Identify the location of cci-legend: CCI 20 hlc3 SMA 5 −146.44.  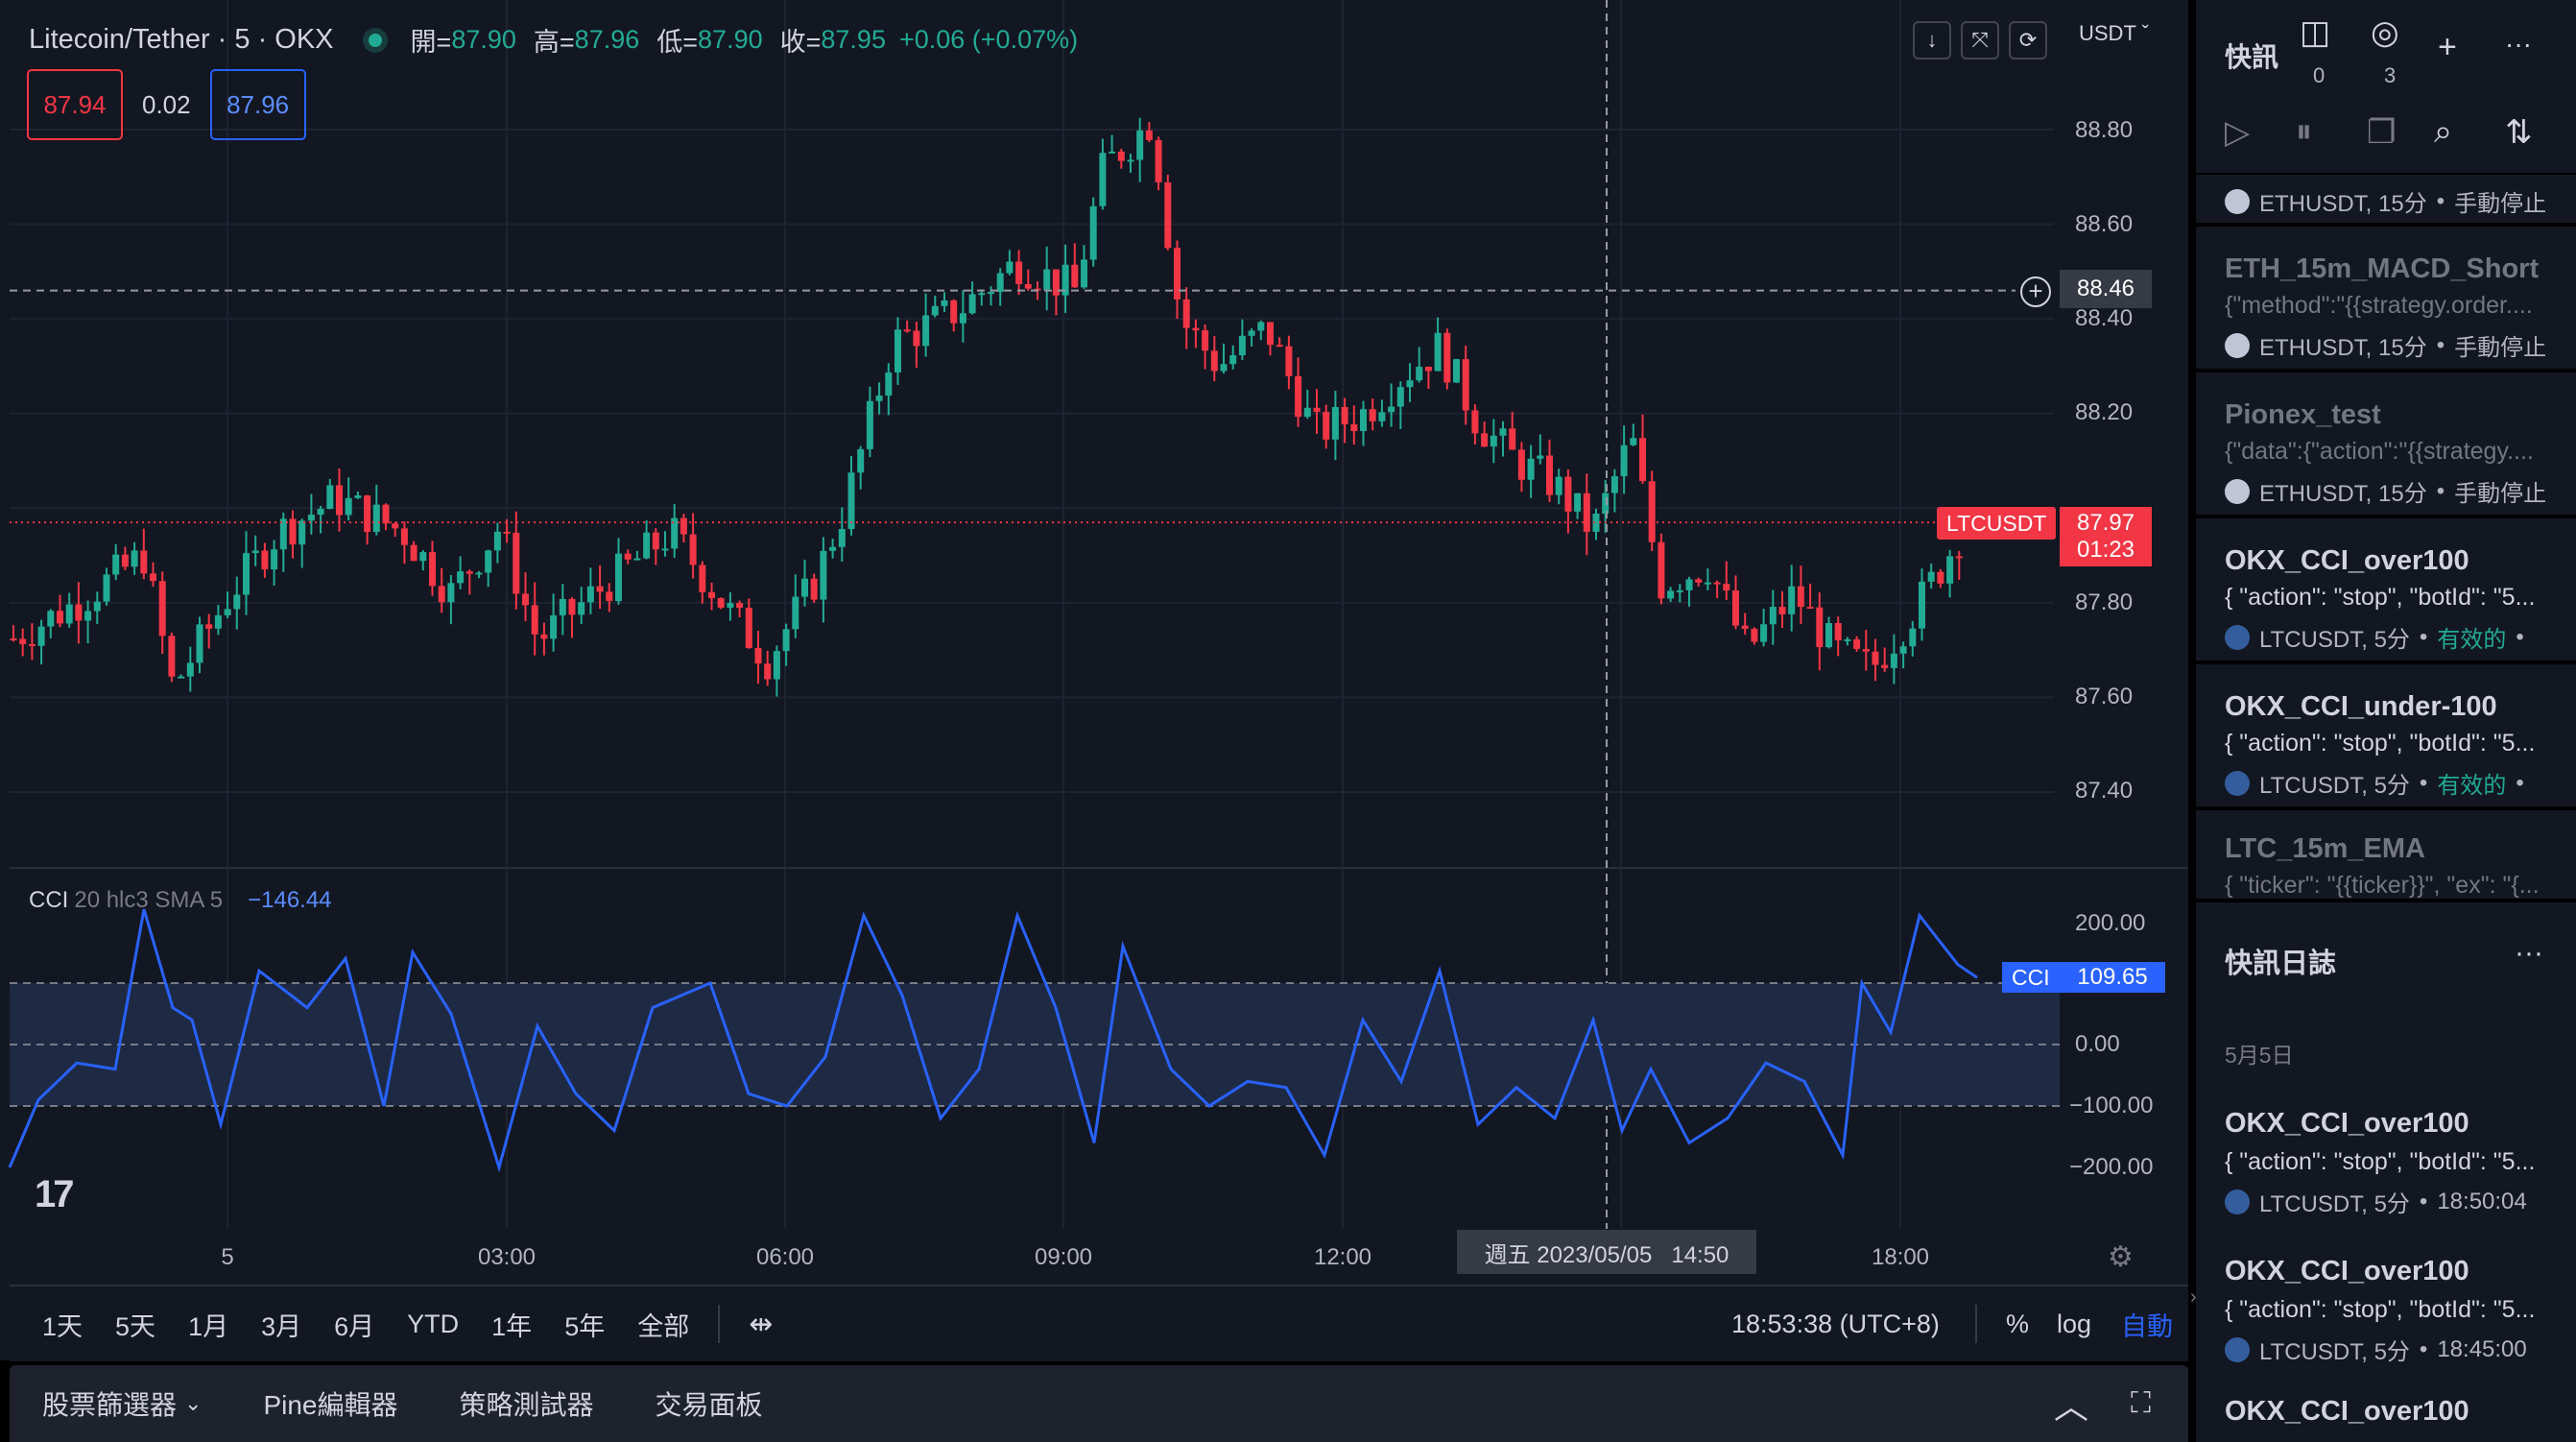
(180, 900).